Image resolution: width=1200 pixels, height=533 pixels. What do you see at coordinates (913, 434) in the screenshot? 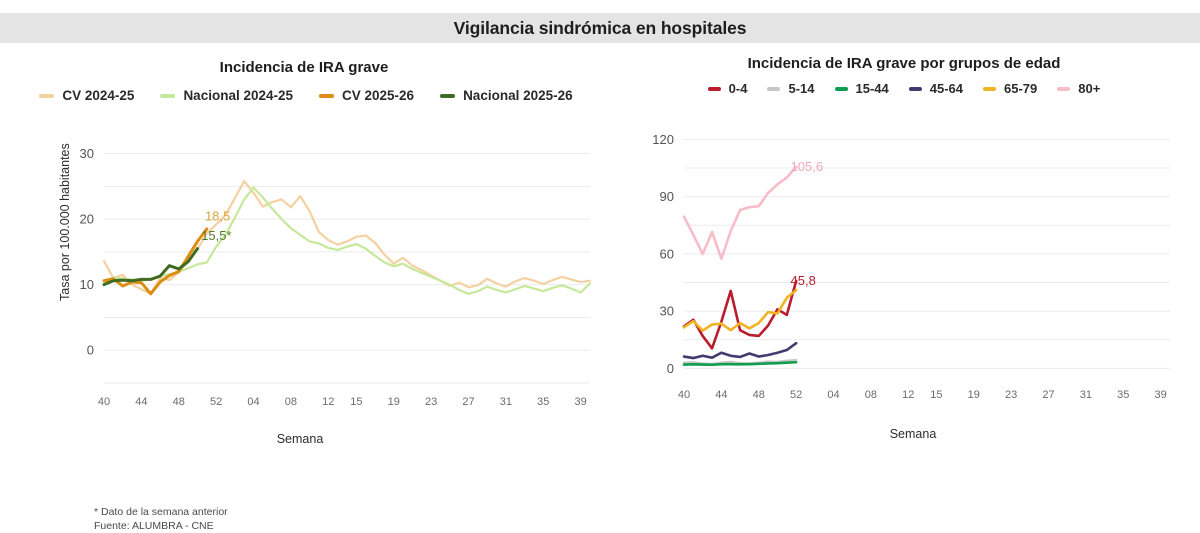
I see `right-xaxis-title: Semana` at bounding box center [913, 434].